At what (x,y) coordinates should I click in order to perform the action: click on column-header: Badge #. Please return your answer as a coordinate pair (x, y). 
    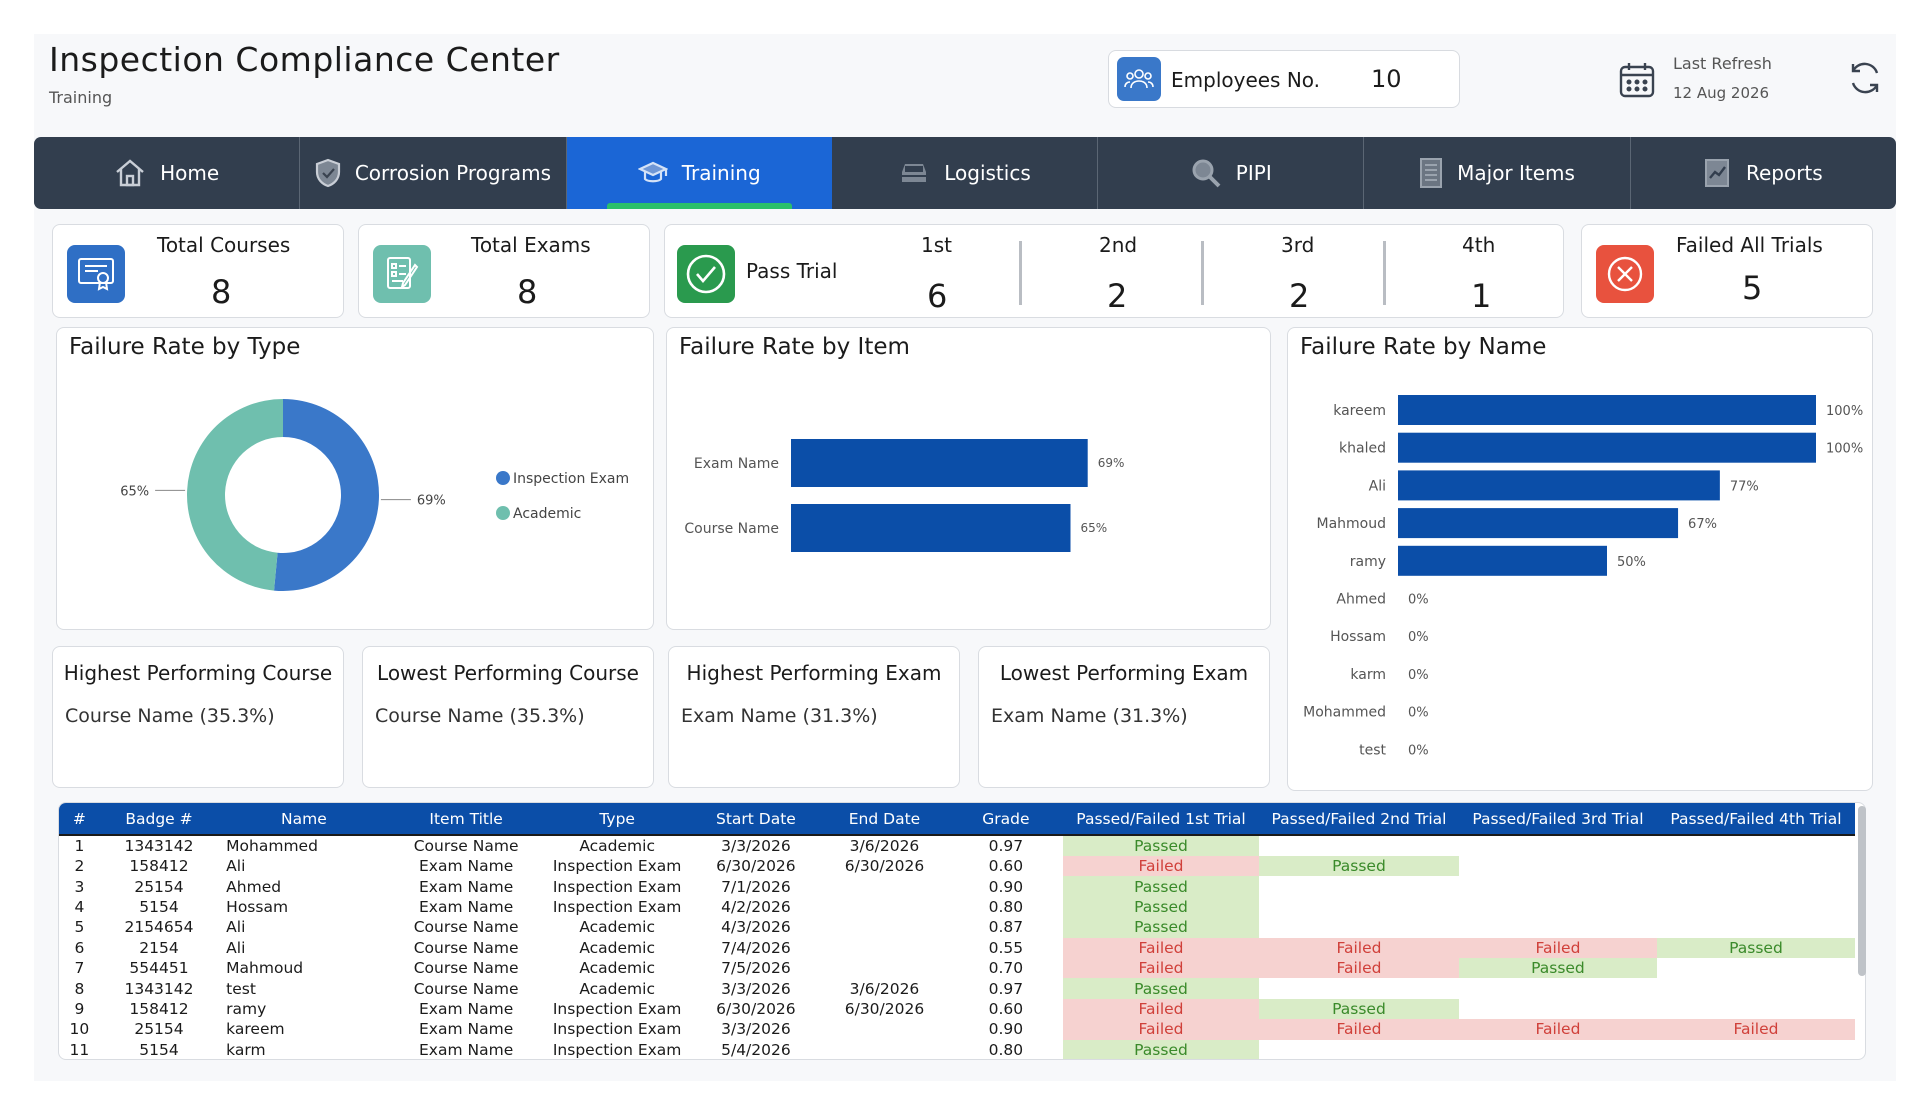
    Looking at the image, I should click on (159, 819).